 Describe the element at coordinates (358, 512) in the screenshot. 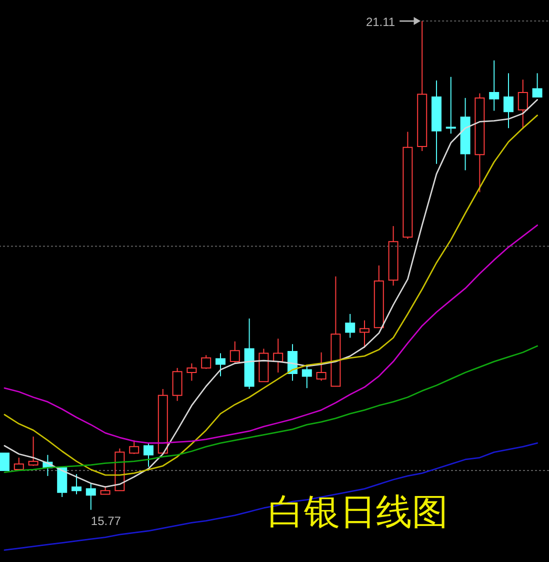

I see `text: 白银日线图` at that location.